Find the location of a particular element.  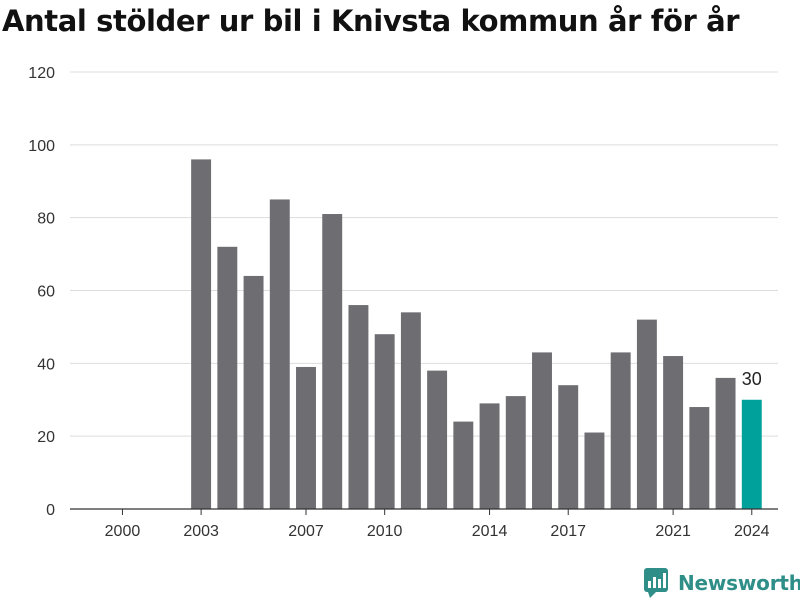

y-tick-label: 40 is located at coordinates (46, 364).